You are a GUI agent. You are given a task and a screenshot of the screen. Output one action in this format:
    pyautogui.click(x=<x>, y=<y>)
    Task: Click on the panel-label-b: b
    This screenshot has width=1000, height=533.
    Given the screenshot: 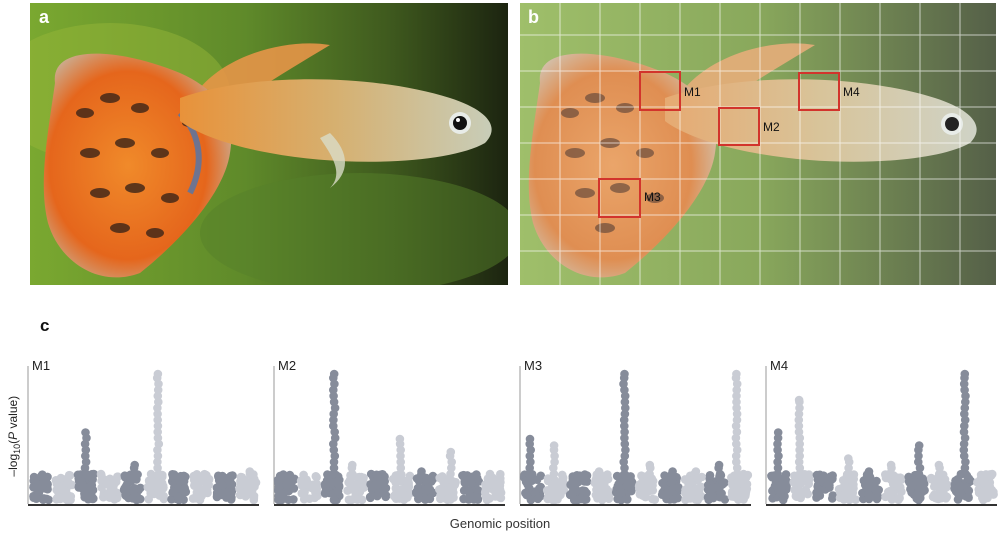 What is the action you would take?
    pyautogui.click(x=533, y=17)
    